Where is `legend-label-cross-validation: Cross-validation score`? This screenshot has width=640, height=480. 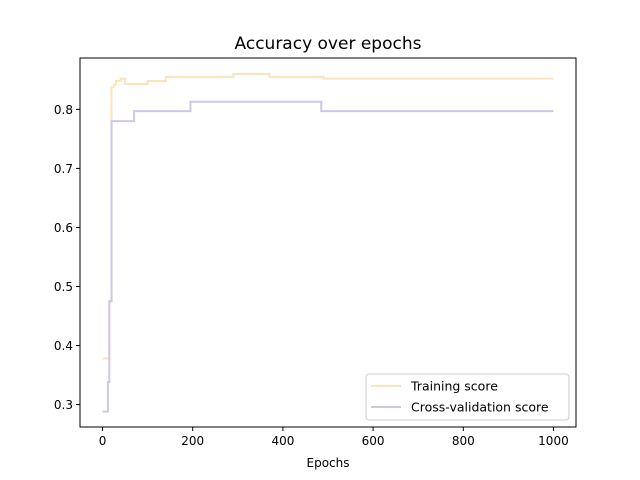 legend-label-cross-validation: Cross-validation score is located at coordinates (480, 407).